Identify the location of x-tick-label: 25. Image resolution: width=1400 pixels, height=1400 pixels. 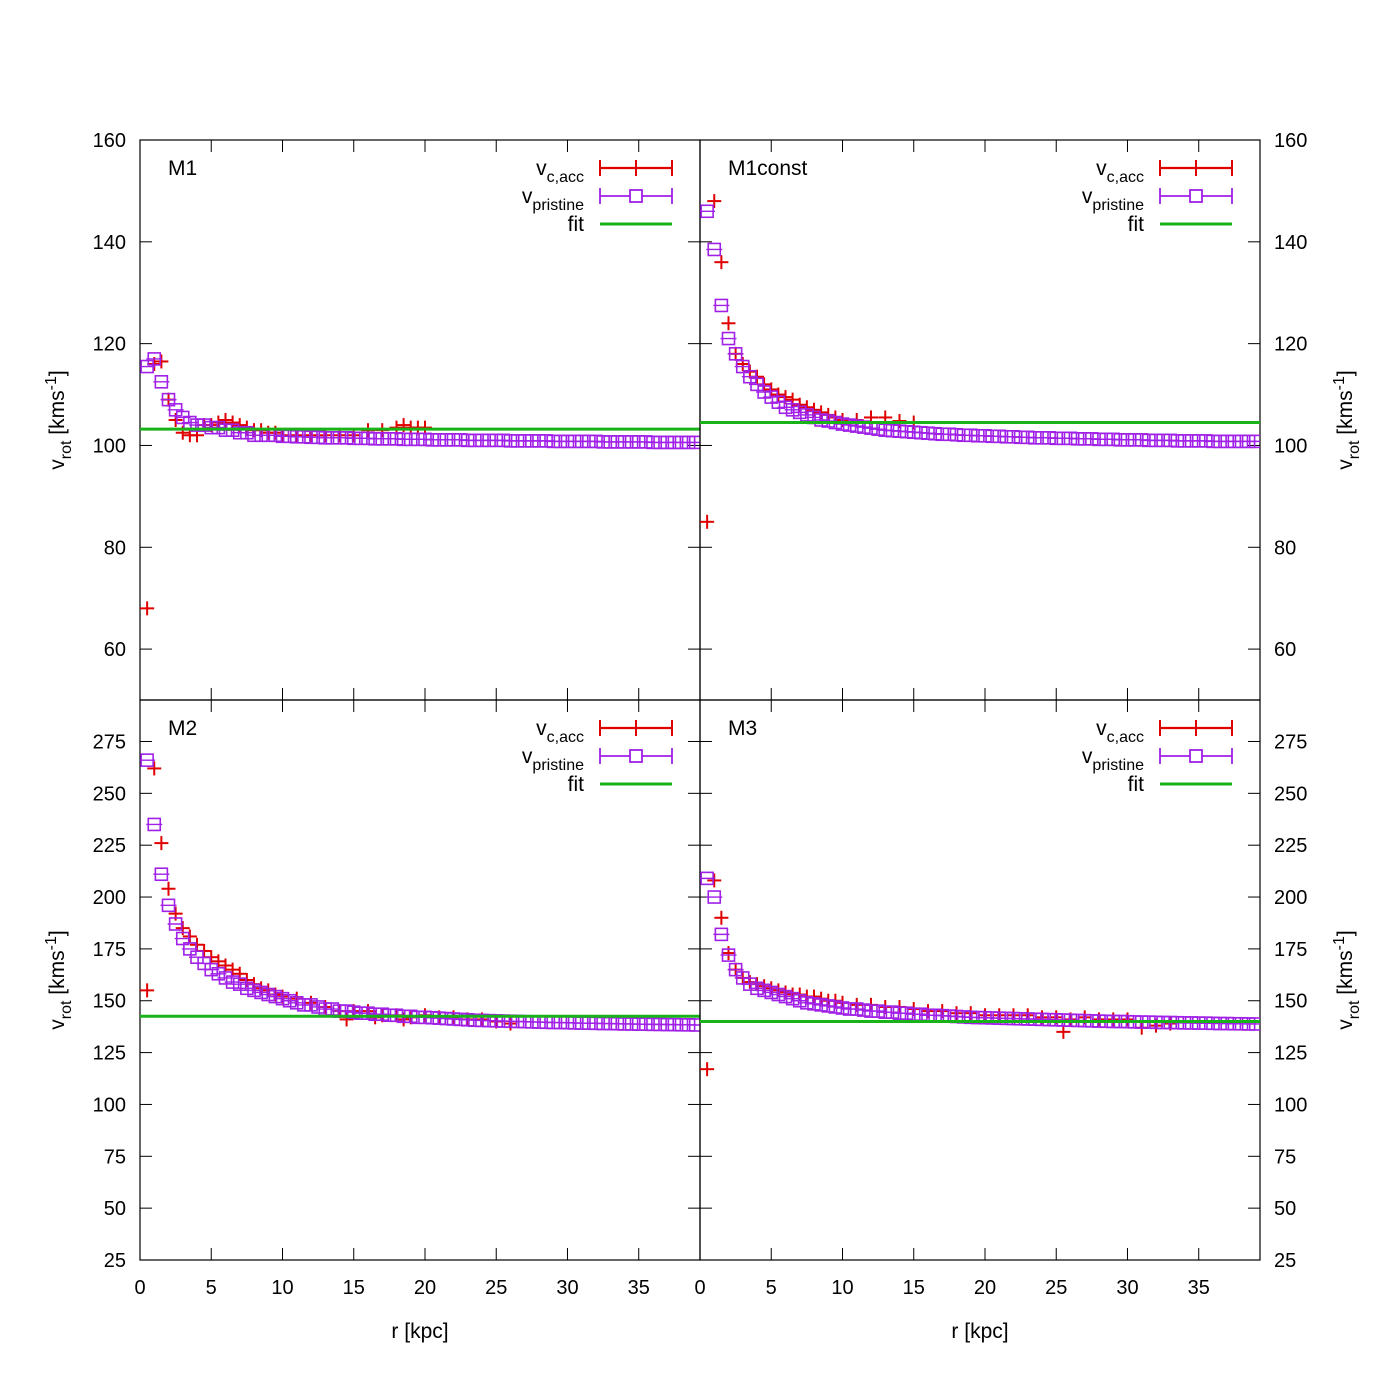
(1056, 1288).